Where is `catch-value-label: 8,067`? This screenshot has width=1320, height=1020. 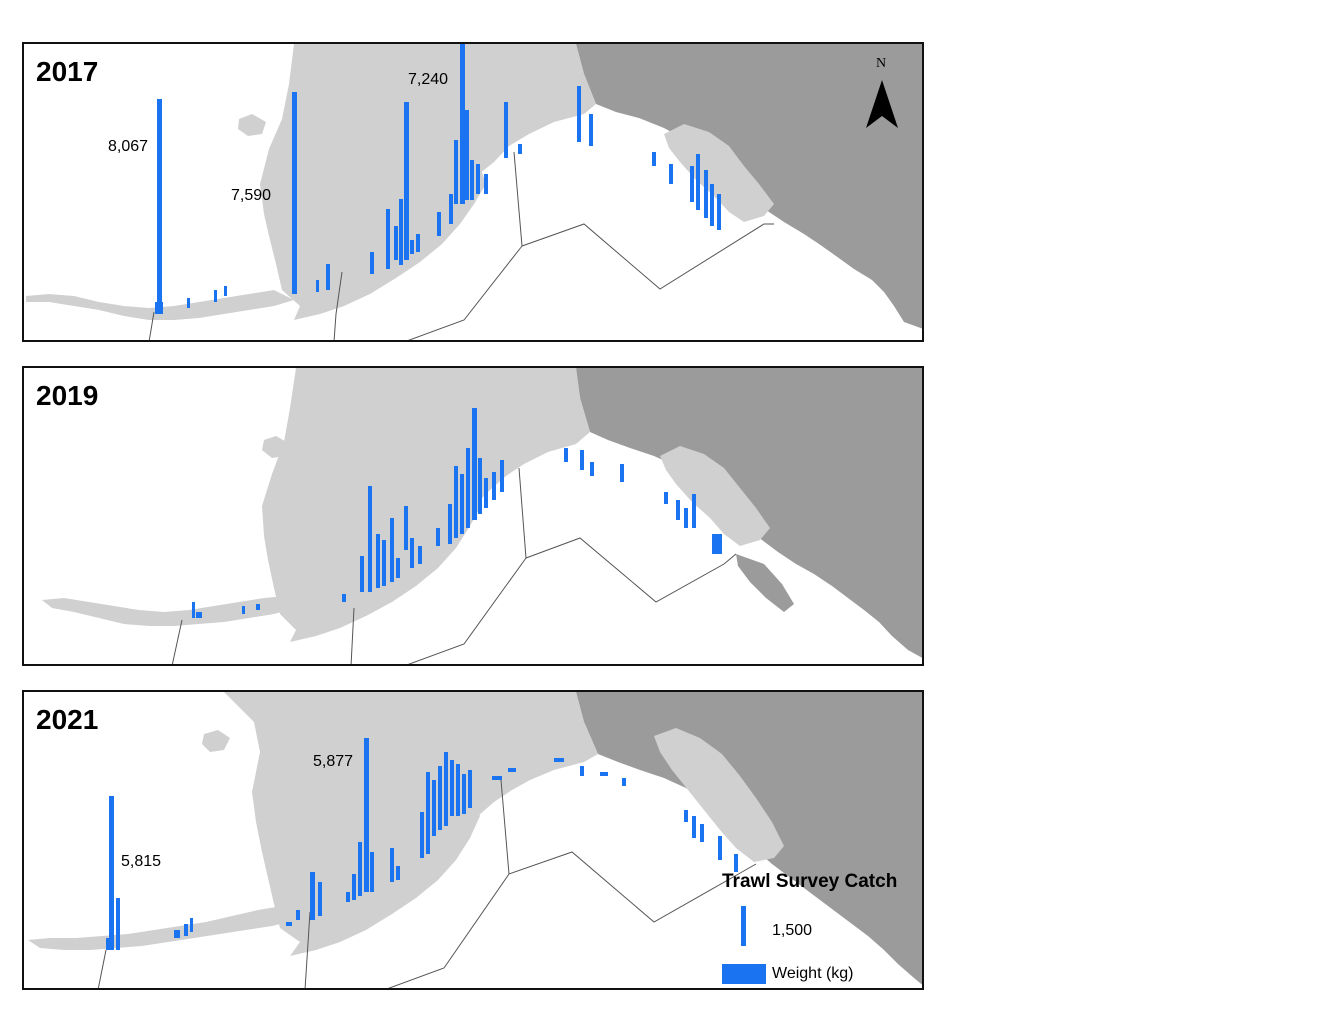
catch-value-label: 8,067 is located at coordinates (128, 146).